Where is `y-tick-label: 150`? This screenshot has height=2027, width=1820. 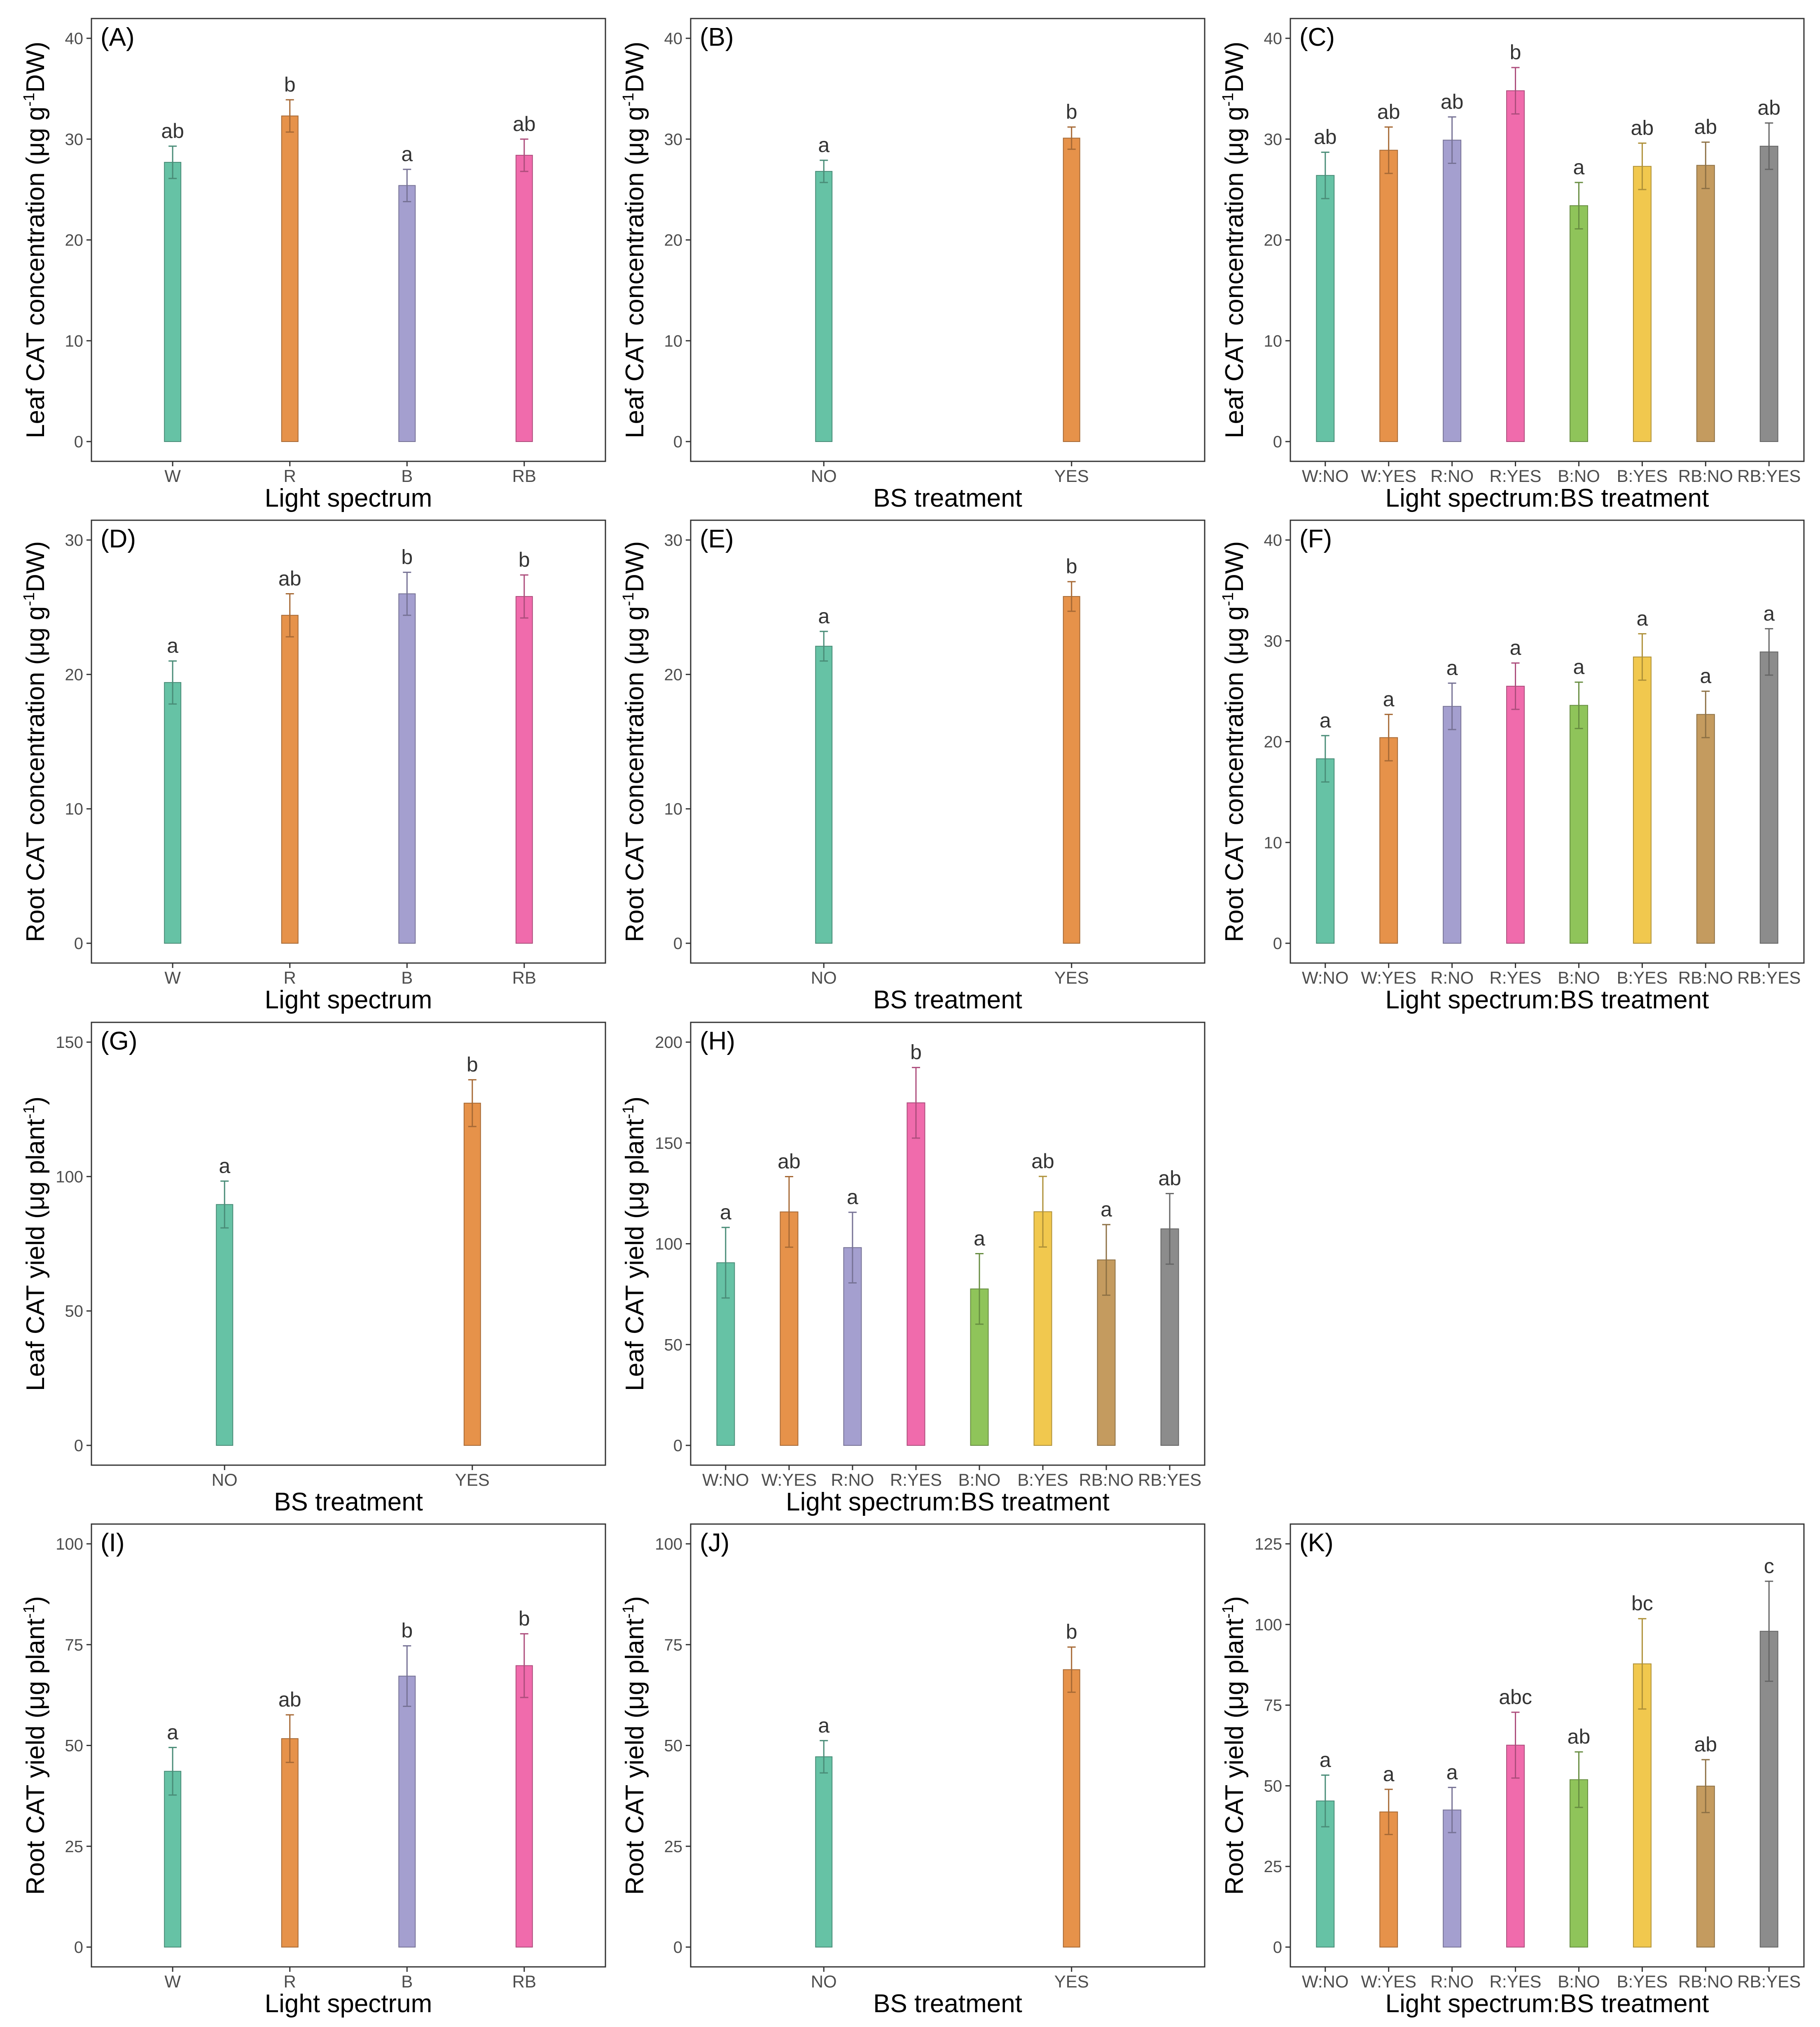
y-tick-label: 150 is located at coordinates (69, 1042).